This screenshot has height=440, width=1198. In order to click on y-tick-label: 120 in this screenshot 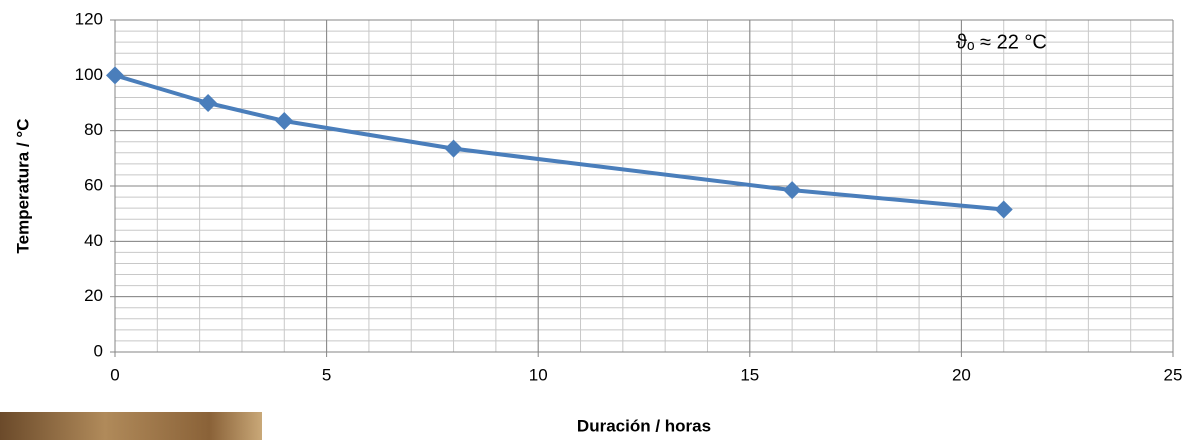, I will do `click(89, 18)`.